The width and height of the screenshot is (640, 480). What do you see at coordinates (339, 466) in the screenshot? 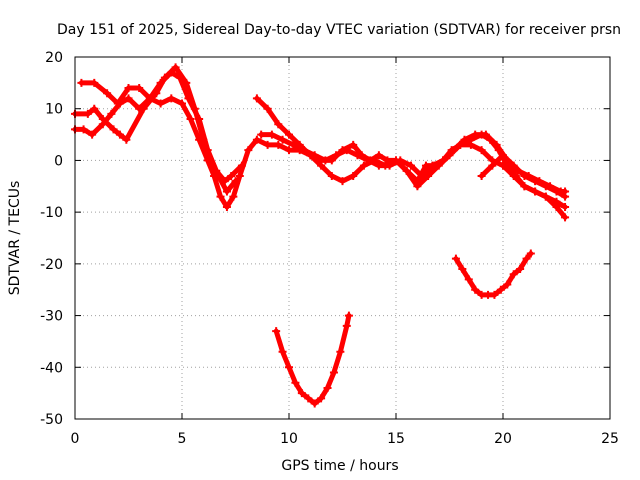
I see `x-axis-label: GPS time / hours` at bounding box center [339, 466].